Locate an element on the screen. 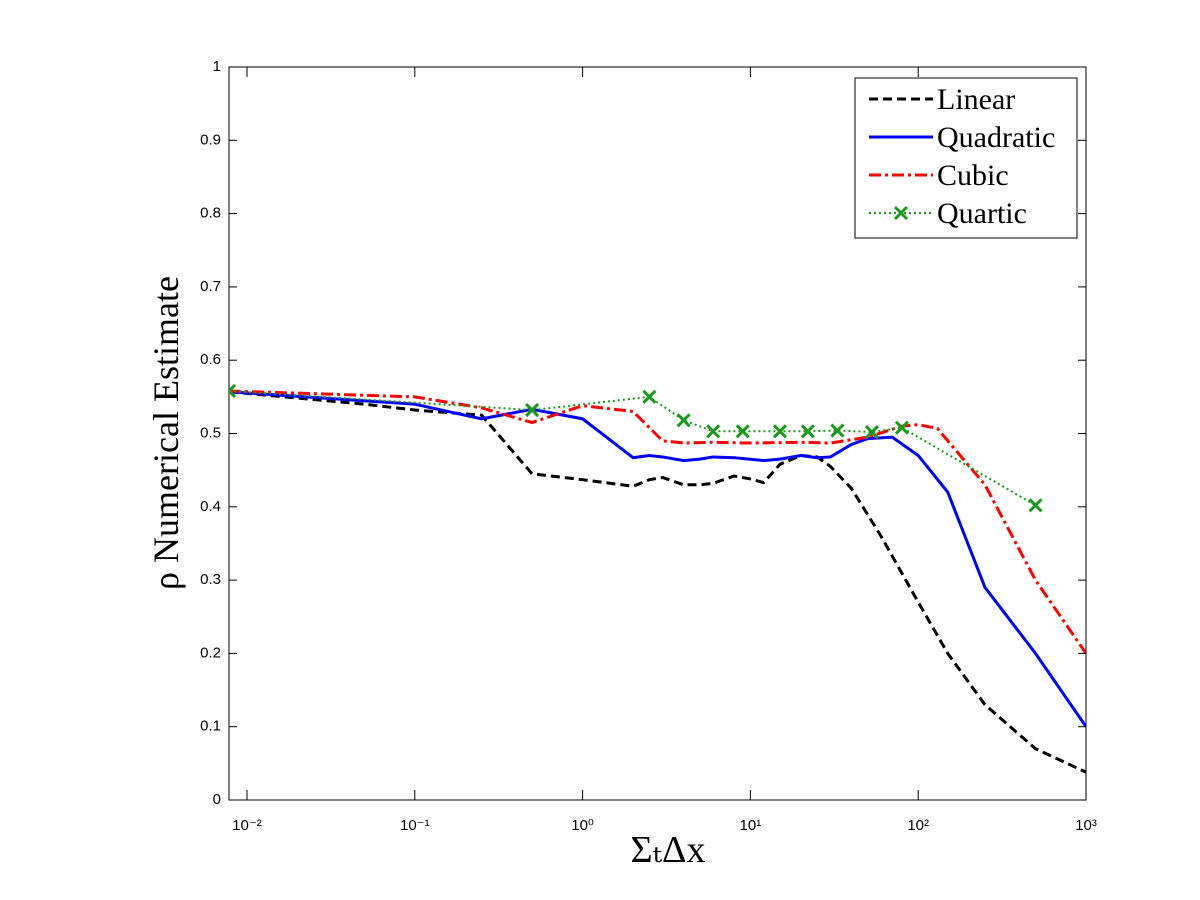  x-tick-label: 10⁻¹ is located at coordinates (415, 825).